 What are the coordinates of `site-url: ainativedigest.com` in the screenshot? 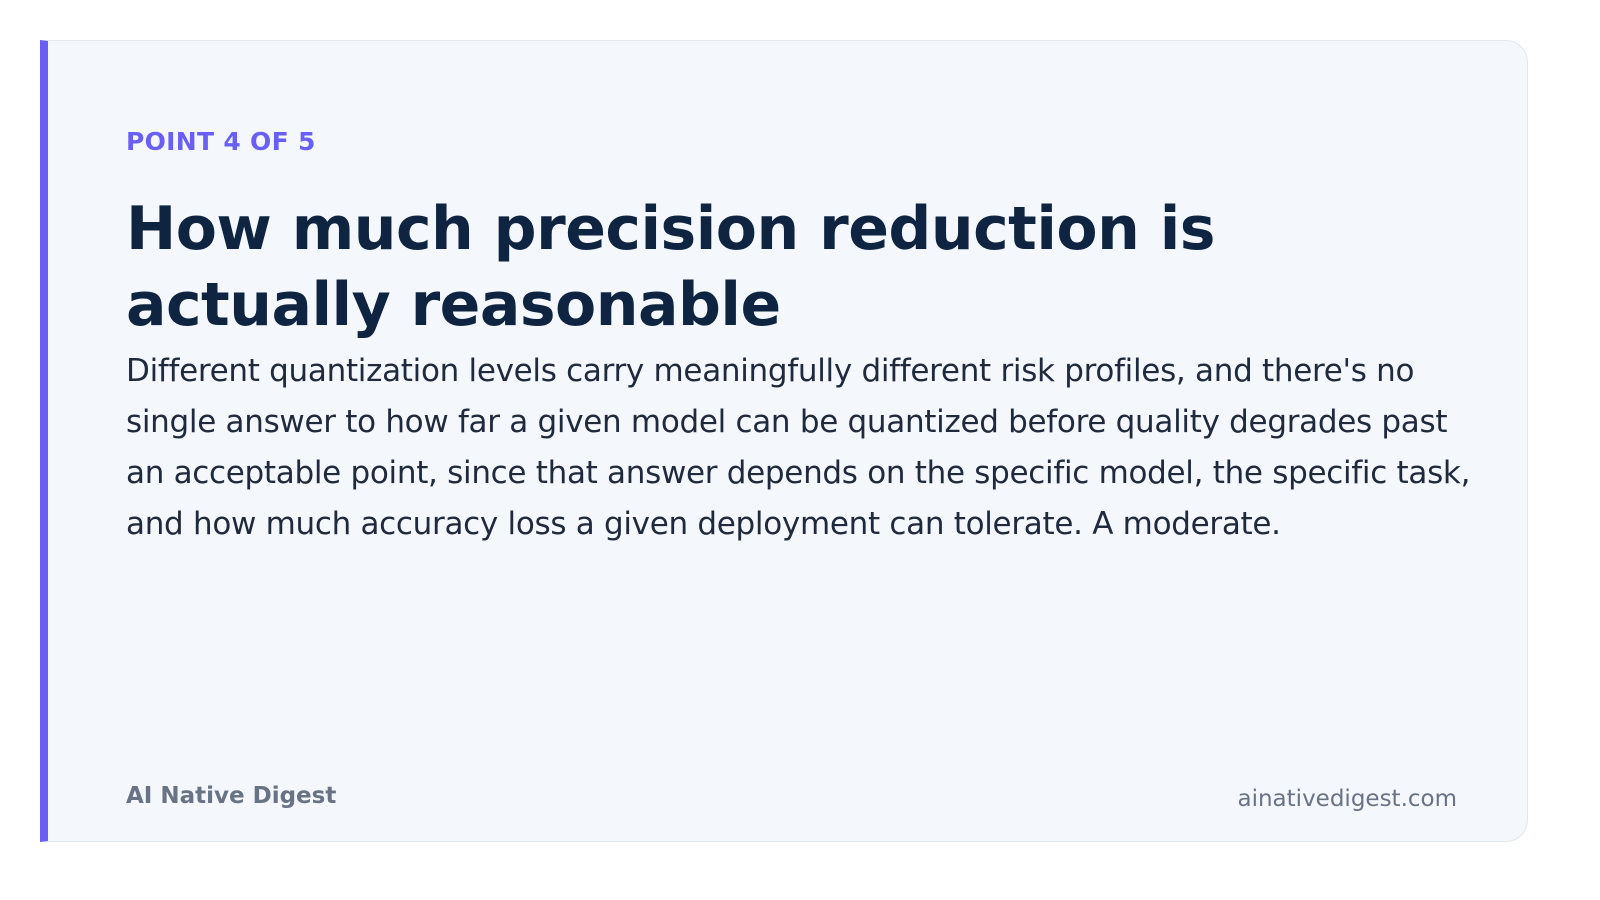 It's located at (1347, 799).